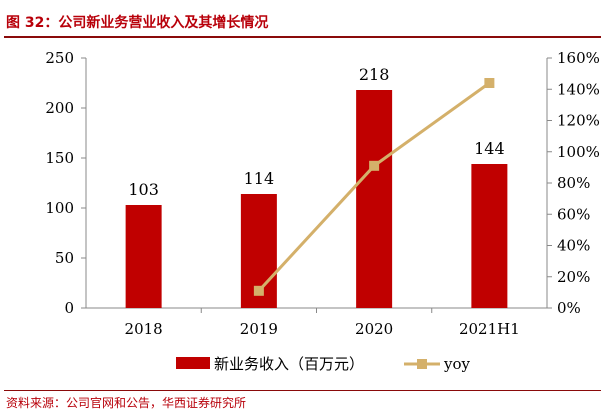 The image size is (603, 418). What do you see at coordinates (489, 329) in the screenshot?
I see `x-tick-label: 2021H1` at bounding box center [489, 329].